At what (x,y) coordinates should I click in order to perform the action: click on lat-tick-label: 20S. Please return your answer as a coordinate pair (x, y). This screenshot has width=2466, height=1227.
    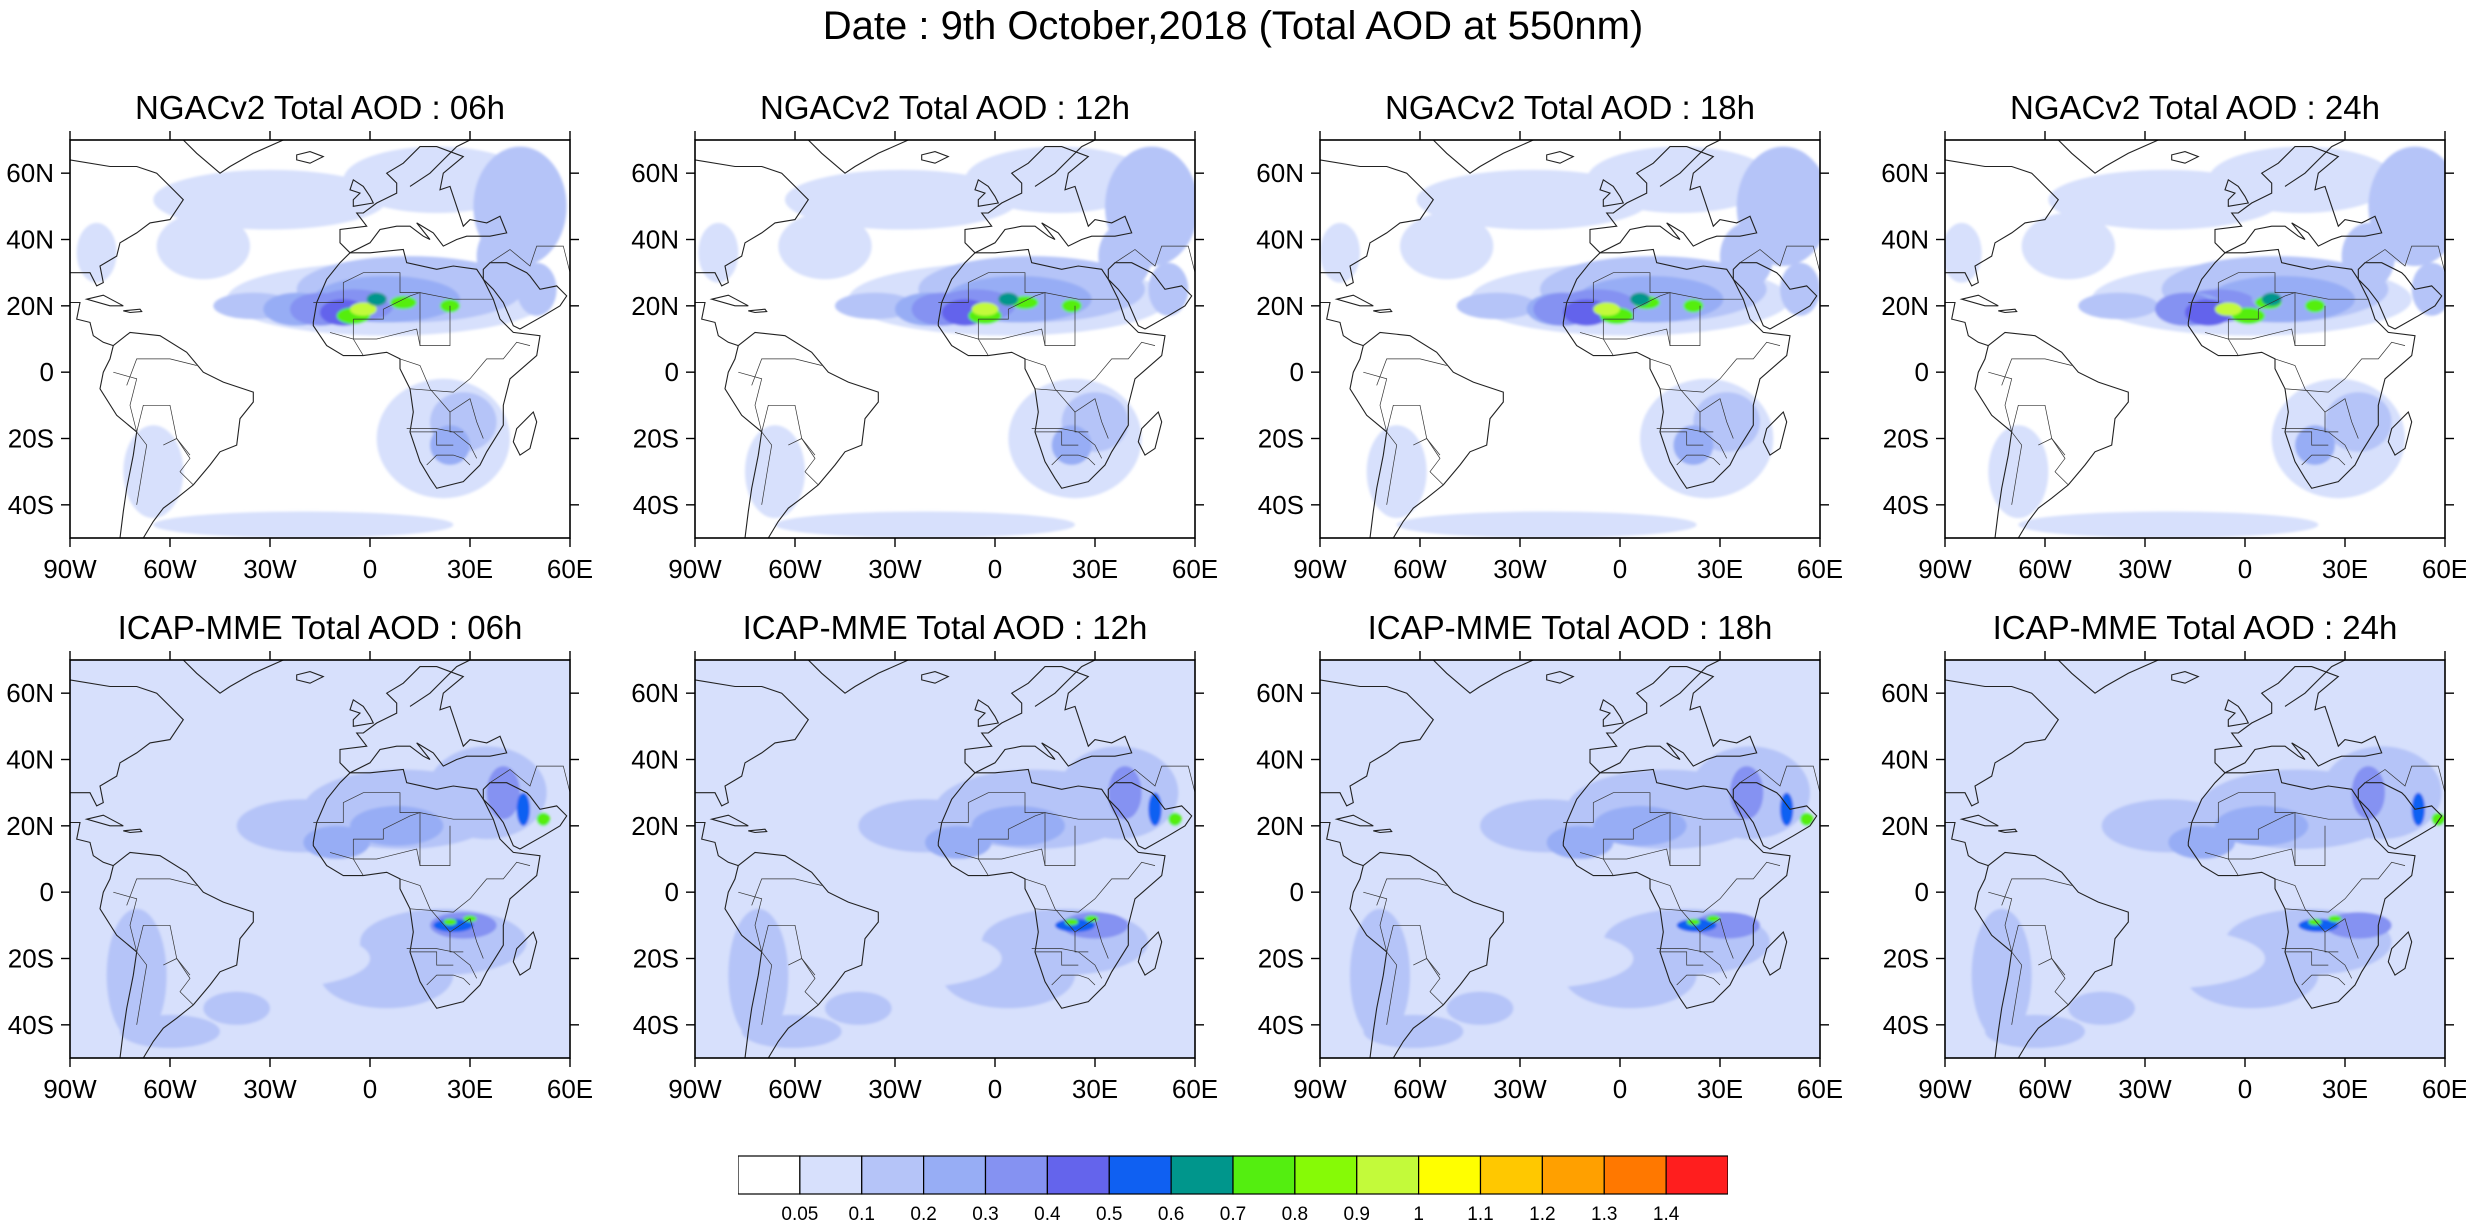
    Looking at the image, I should click on (1906, 959).